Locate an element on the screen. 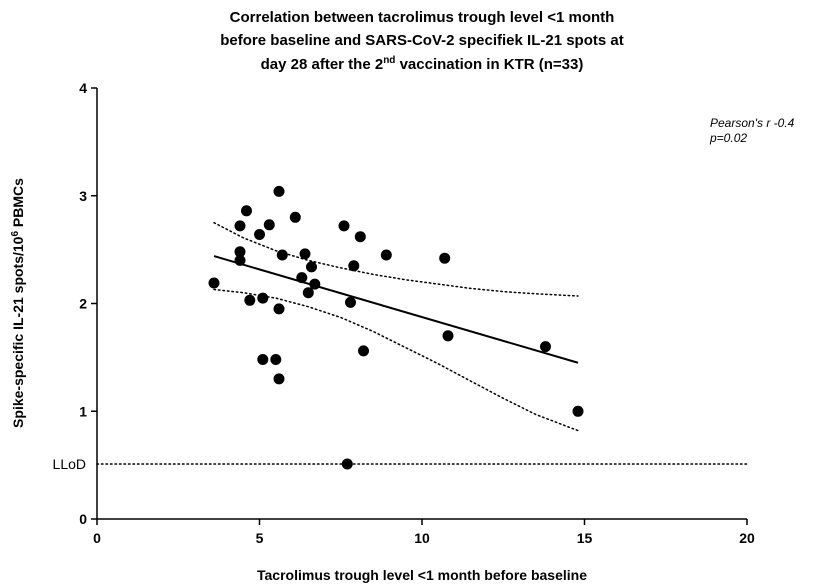  ci-lower-line is located at coordinates (396, 360).